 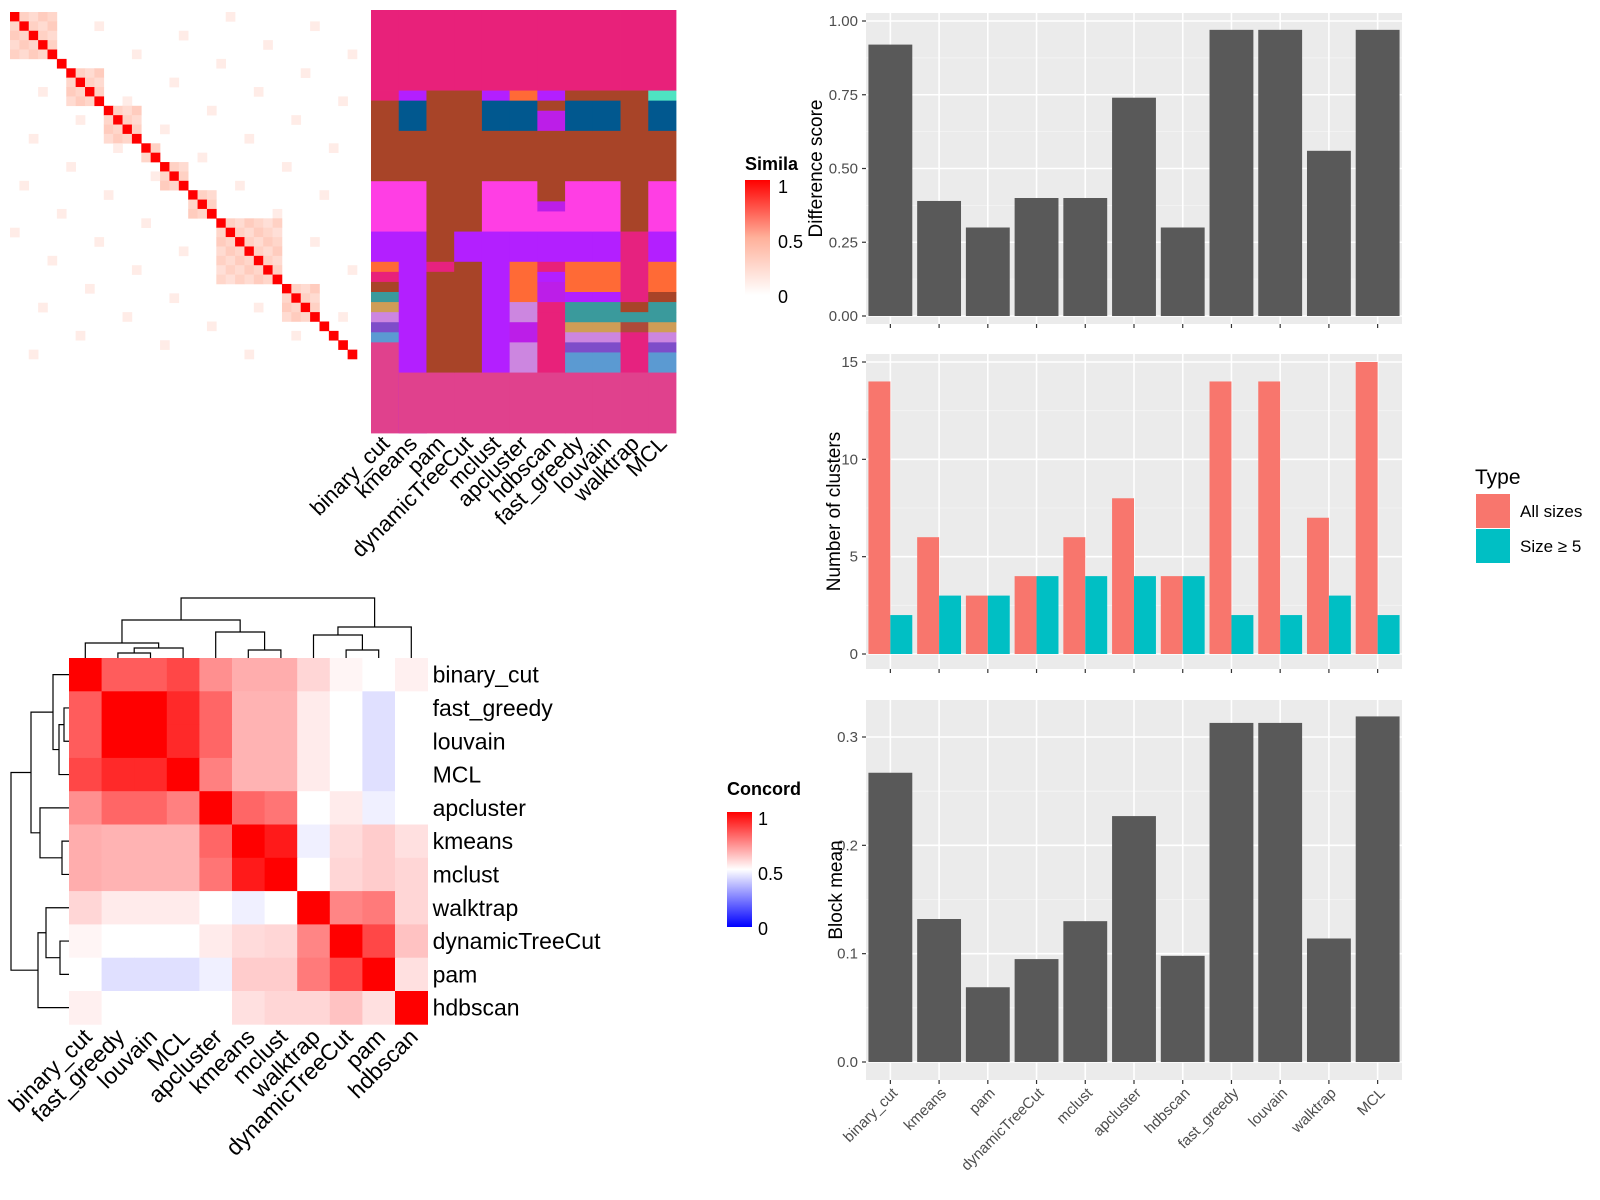 I want to click on bar-x-tick-label: mclust, so click(x=1074, y=1105).